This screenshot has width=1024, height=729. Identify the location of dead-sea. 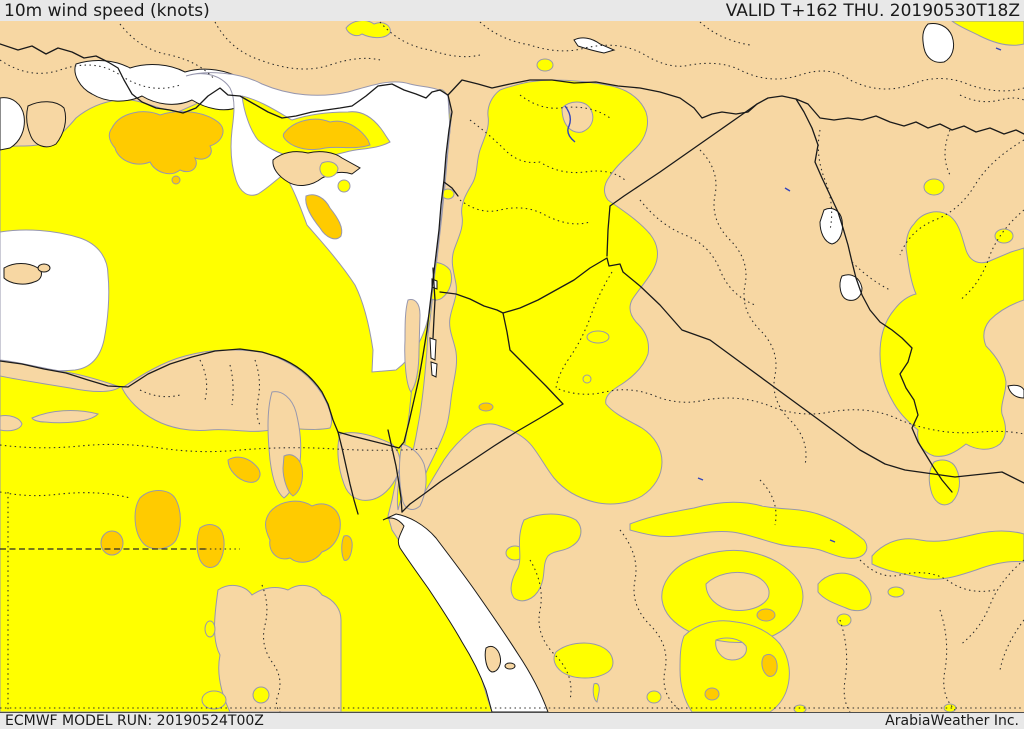
(433, 357).